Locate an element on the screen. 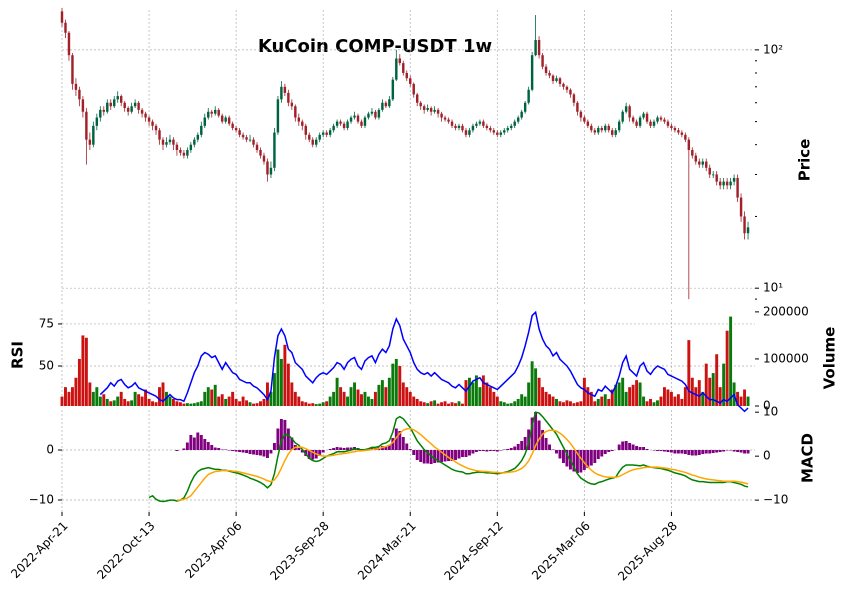  y-tick-label: 200000 is located at coordinates (786, 311).